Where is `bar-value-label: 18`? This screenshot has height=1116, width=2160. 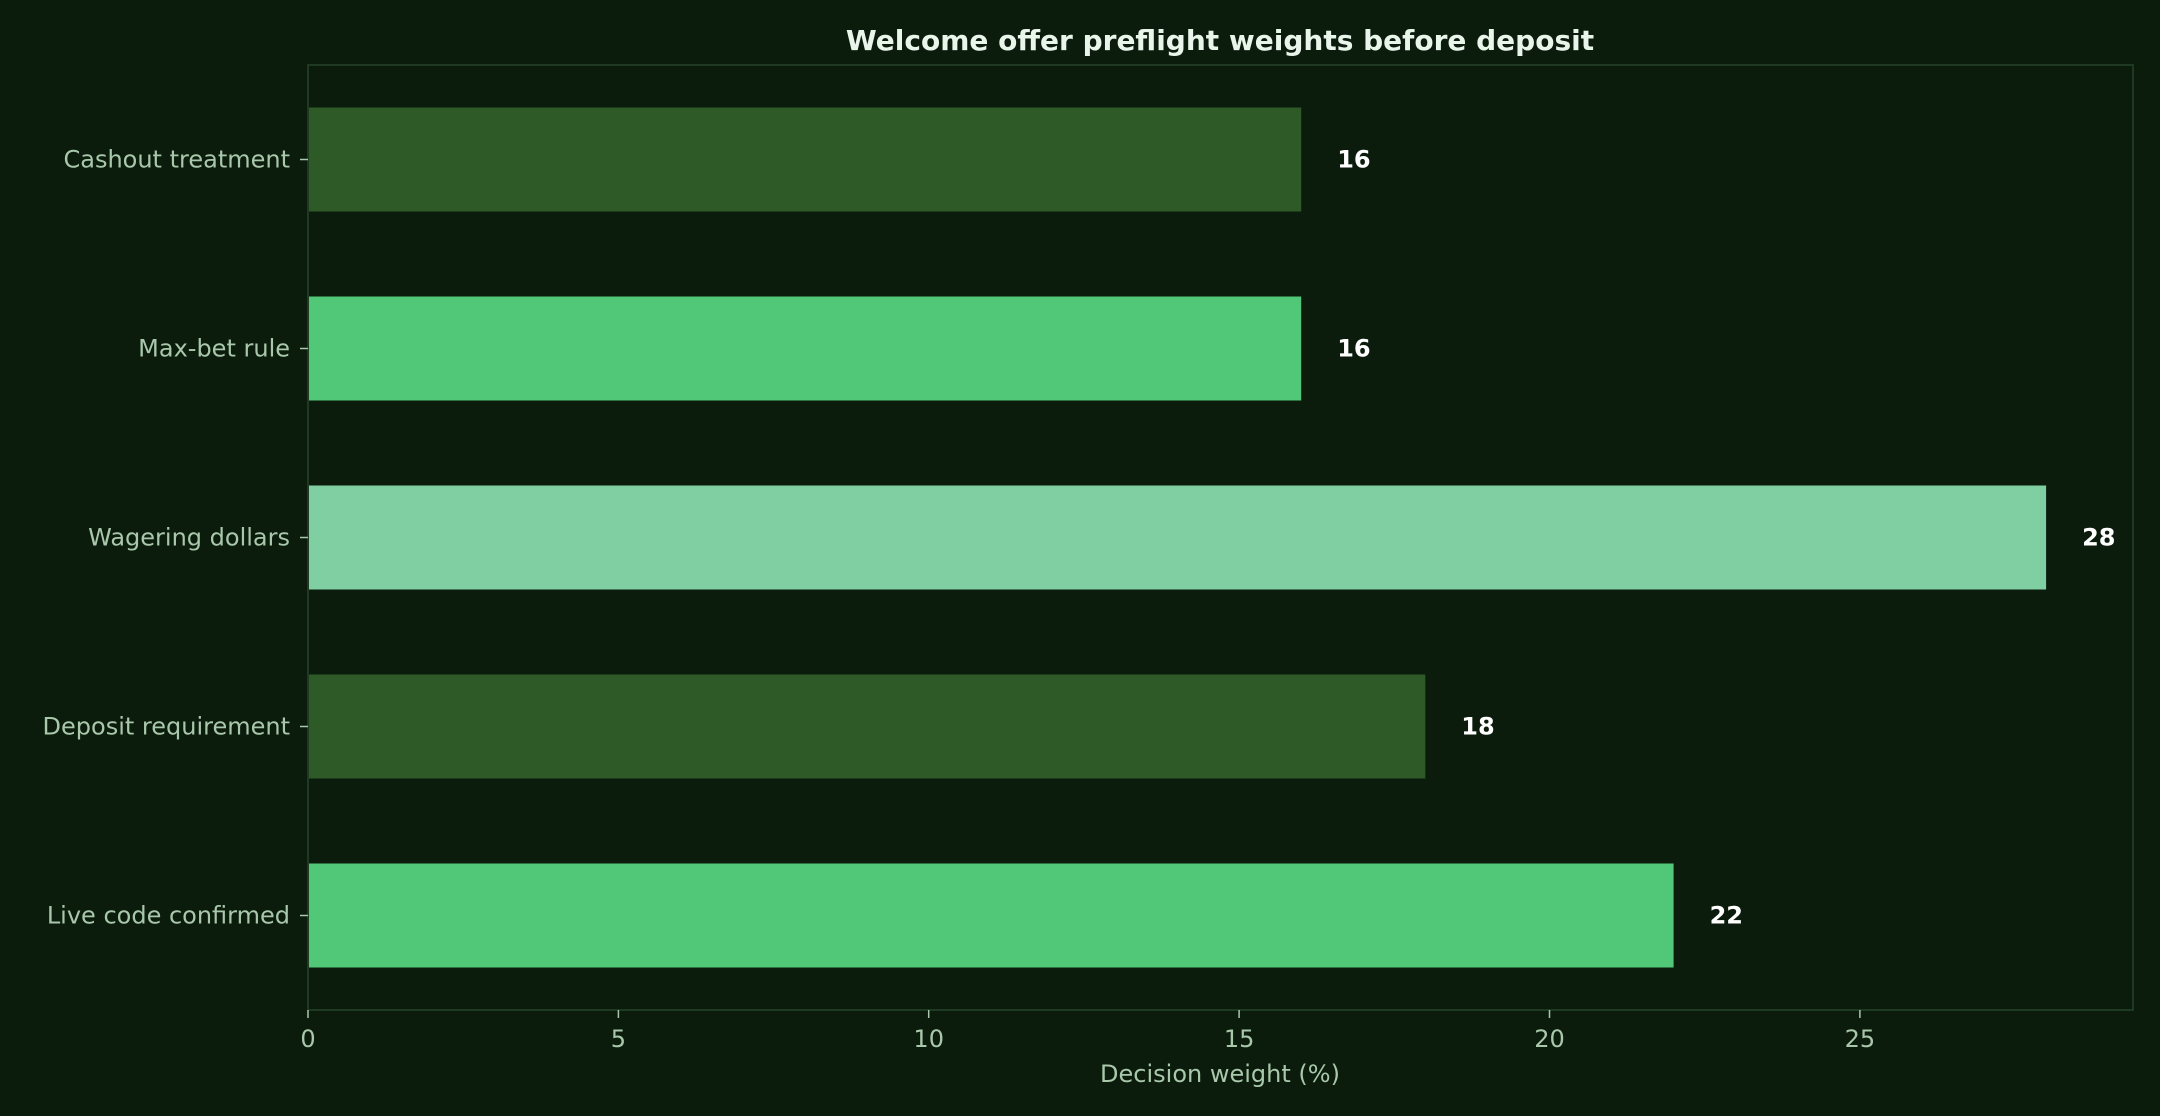 bar-value-label: 18 is located at coordinates (1477, 727).